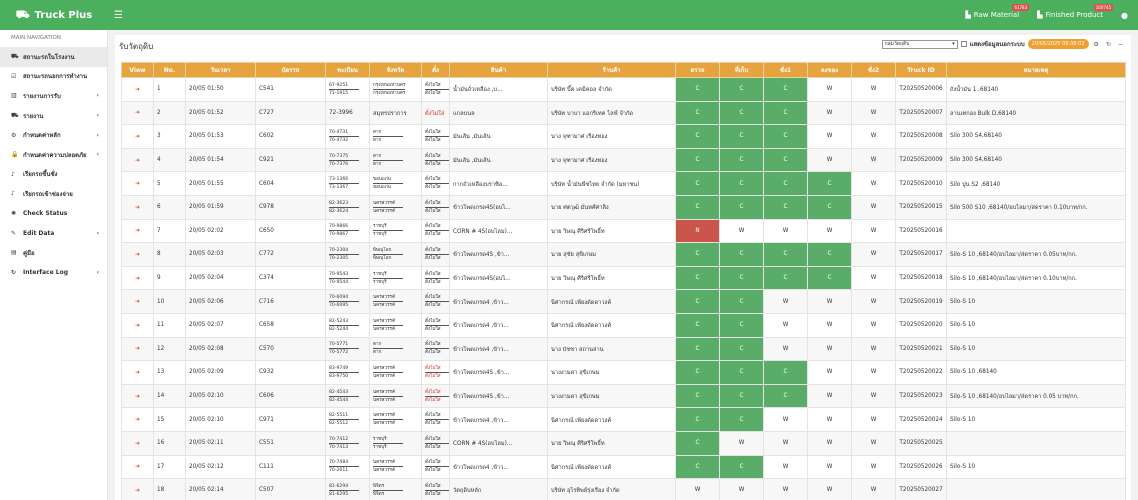 The height and width of the screenshot is (500, 1138). I want to click on column-header: สินค้า, so click(498, 70).